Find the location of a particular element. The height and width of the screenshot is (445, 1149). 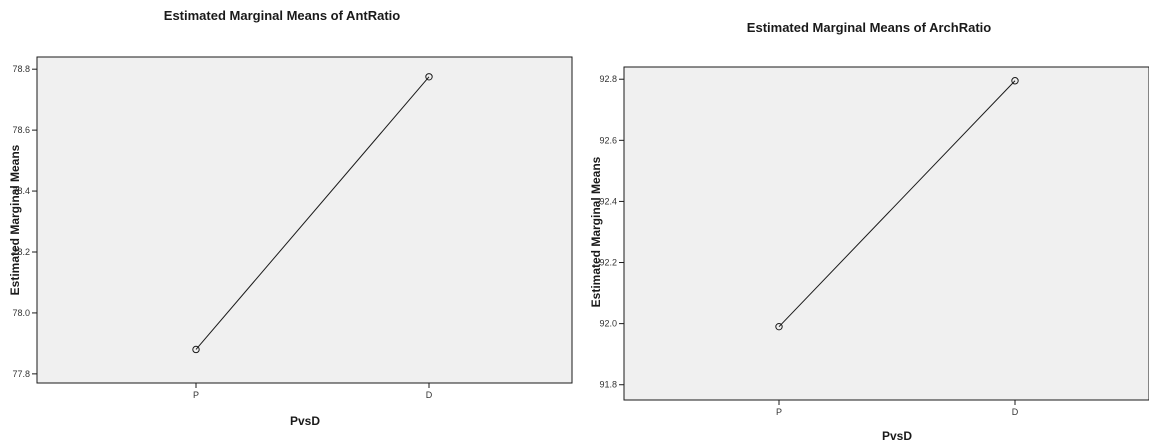

y-tick-label: 92.2 is located at coordinates (608, 263).